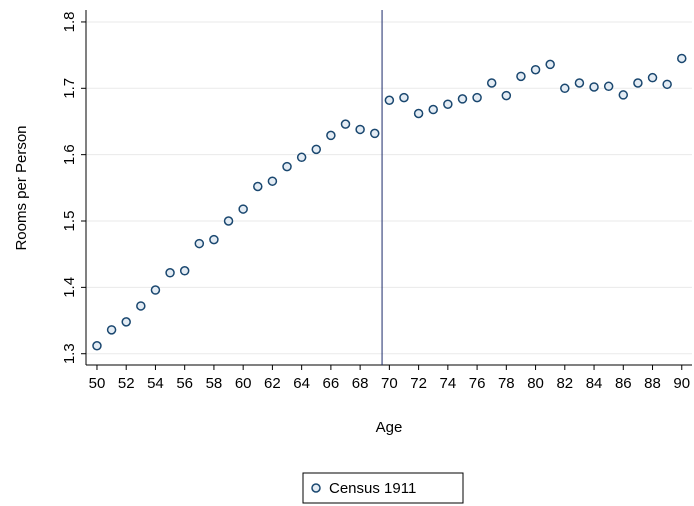 Image resolution: width=694 pixels, height=506 pixels. Describe the element at coordinates (69, 154) in the screenshot. I see `y-tick-label: 1.6` at that location.